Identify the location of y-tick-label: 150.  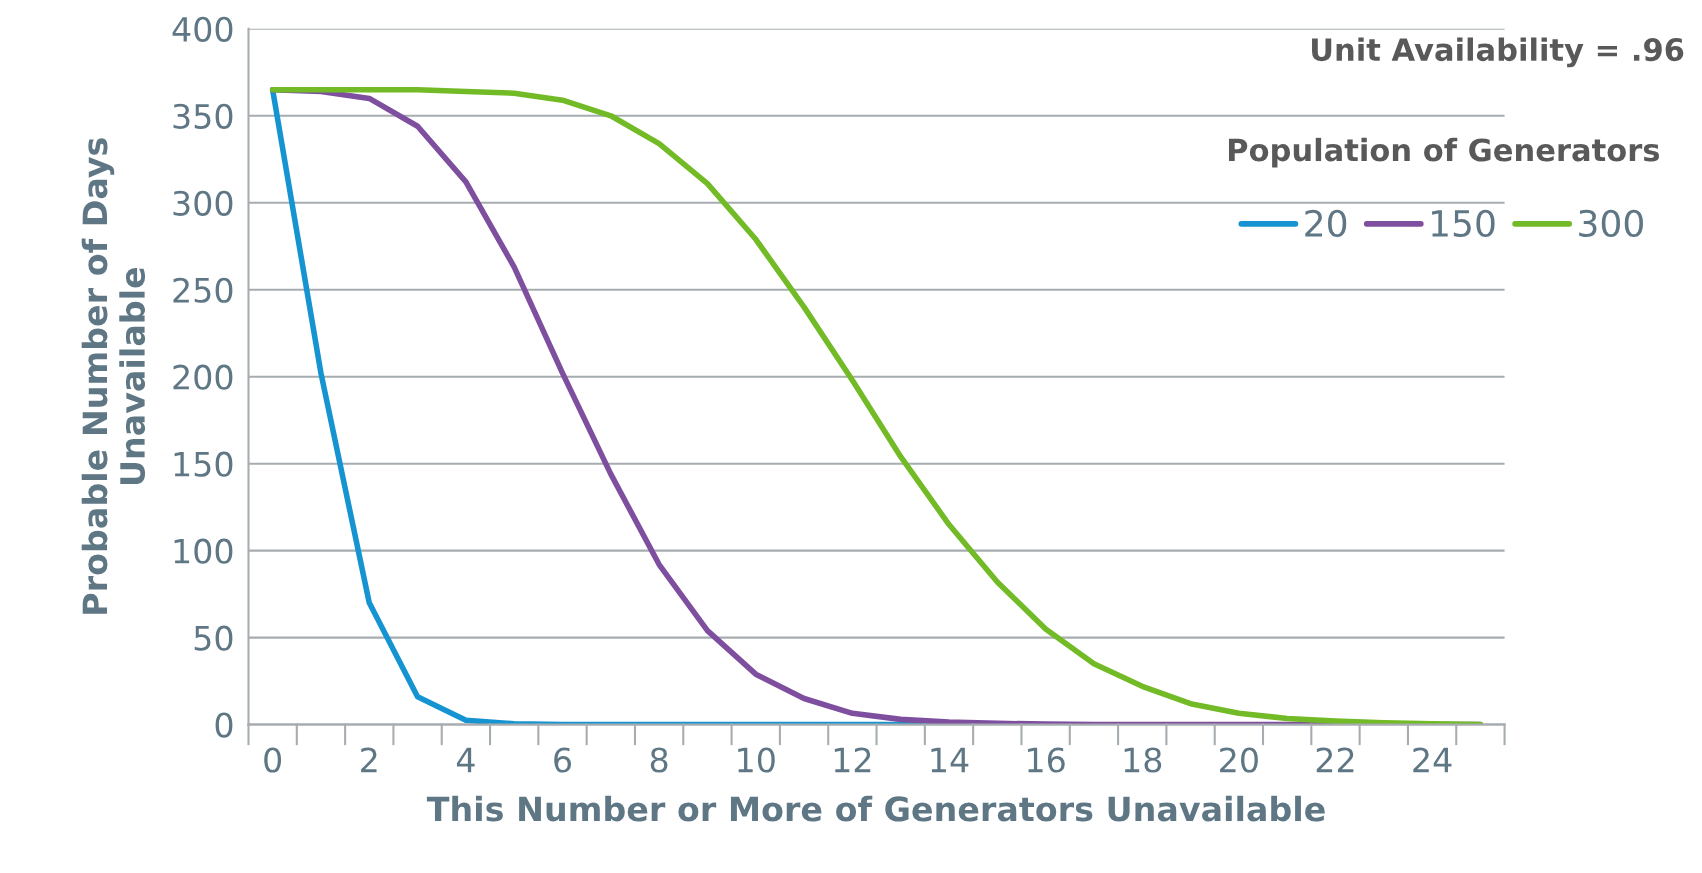
(203, 464).